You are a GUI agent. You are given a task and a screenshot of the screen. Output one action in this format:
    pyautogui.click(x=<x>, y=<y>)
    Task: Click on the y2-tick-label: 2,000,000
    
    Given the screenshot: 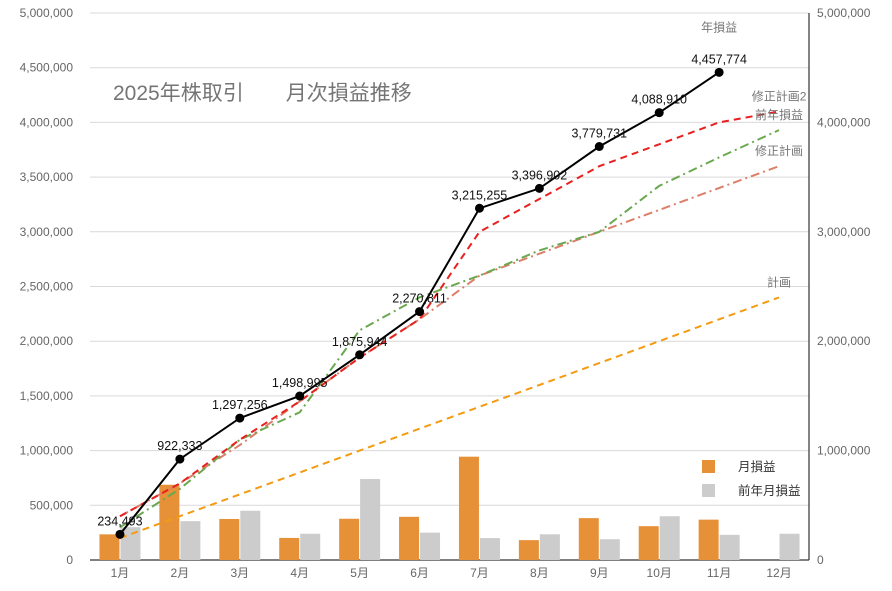 What is the action you would take?
    pyautogui.click(x=844, y=341)
    